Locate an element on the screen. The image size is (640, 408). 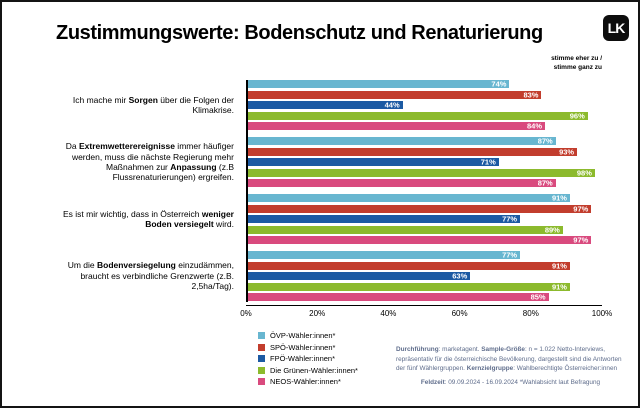
bar-value-label: 63% is located at coordinates (460, 276).